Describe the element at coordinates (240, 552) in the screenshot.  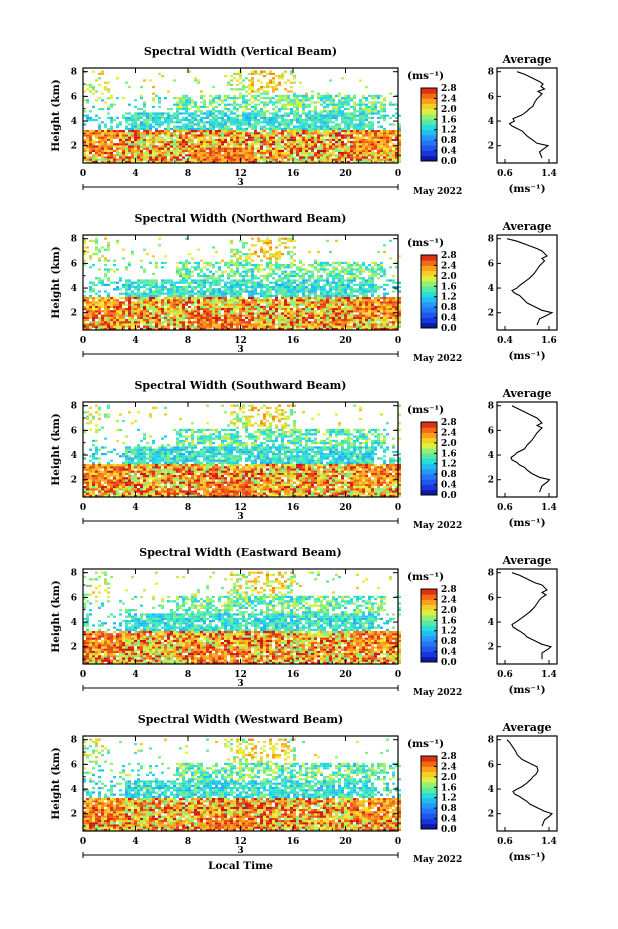
I see `panel-title: Spectral Width (Eastward Beam)` at that location.